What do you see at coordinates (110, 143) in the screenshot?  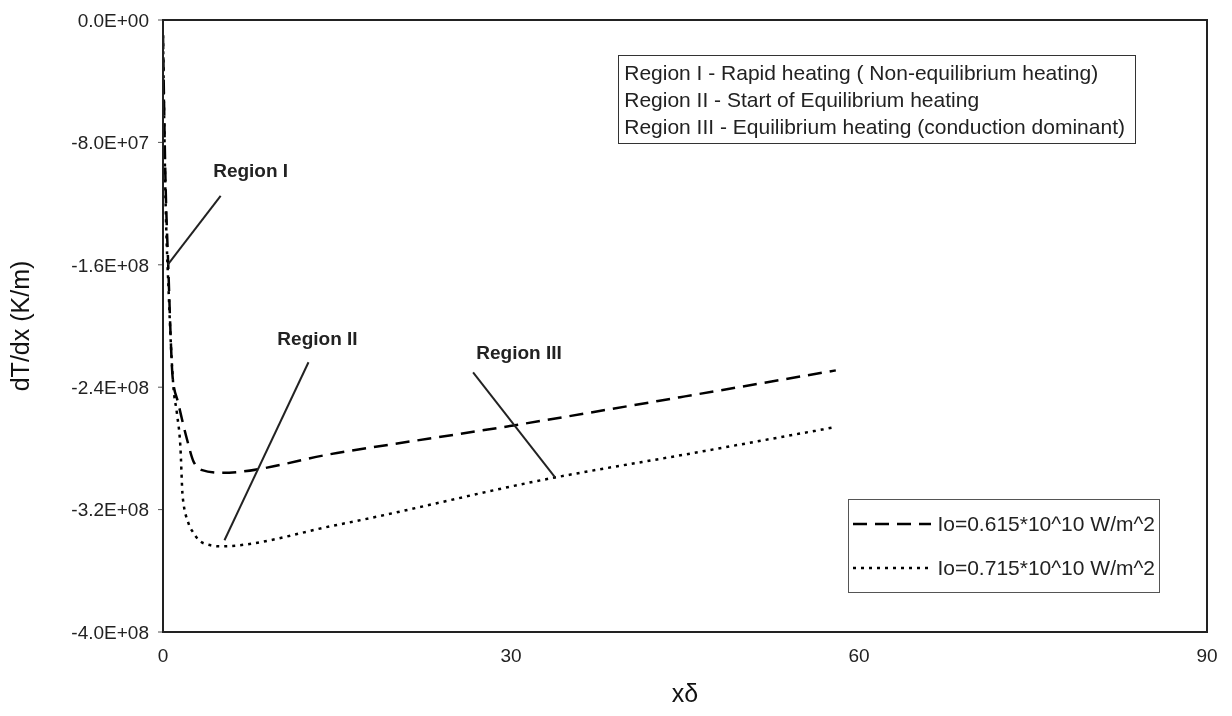 I see `y-tick-label: -8.0E+07` at bounding box center [110, 143].